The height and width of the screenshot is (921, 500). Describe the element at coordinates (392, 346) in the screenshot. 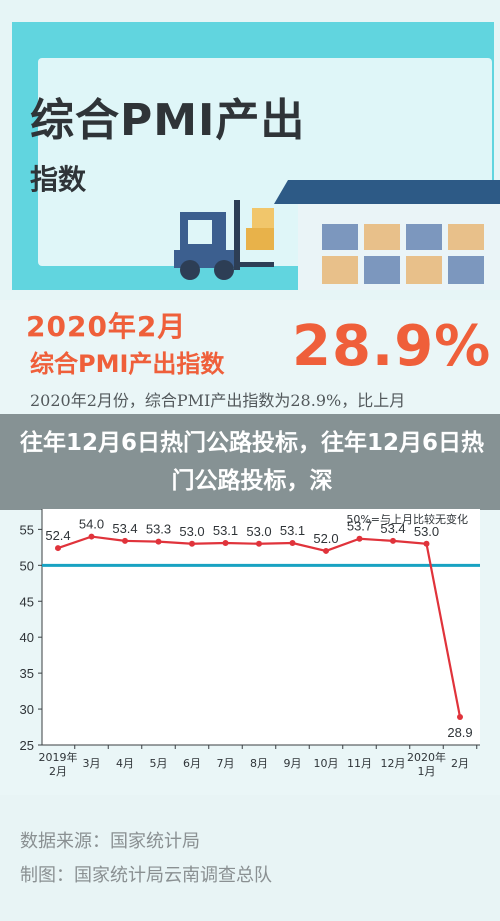

I see `headline-value: 28.9%` at that location.